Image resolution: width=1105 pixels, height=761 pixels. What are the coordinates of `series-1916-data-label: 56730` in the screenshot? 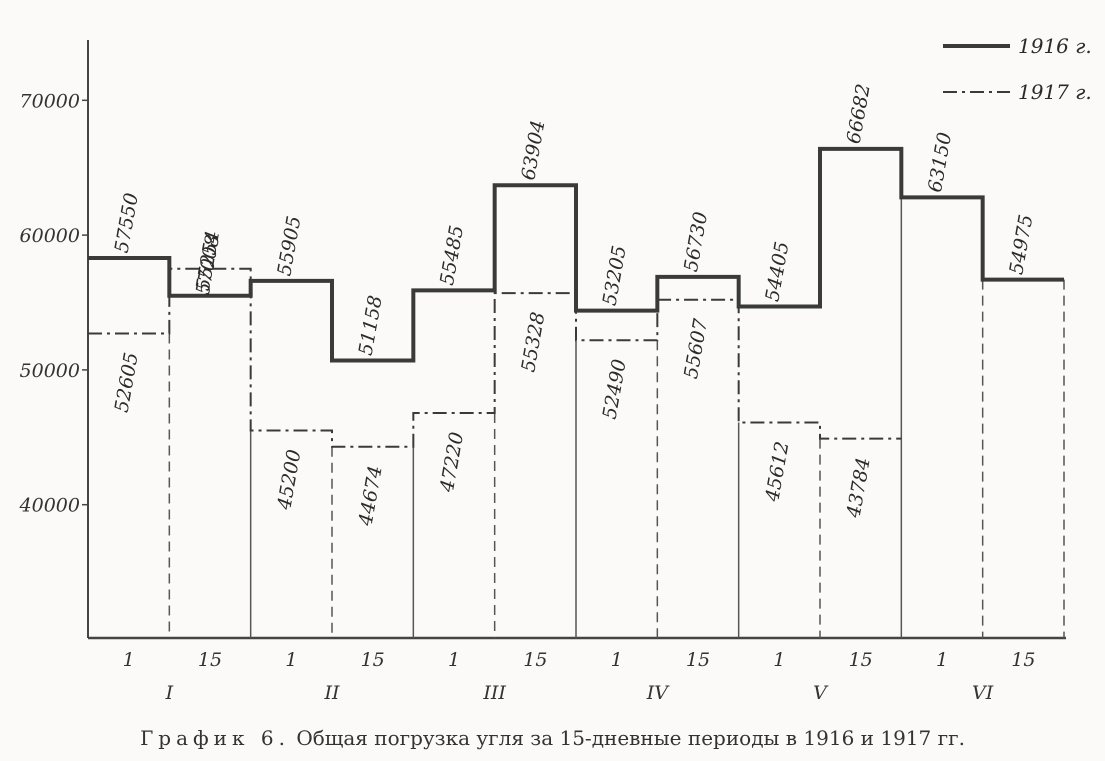 It's located at (696, 241).